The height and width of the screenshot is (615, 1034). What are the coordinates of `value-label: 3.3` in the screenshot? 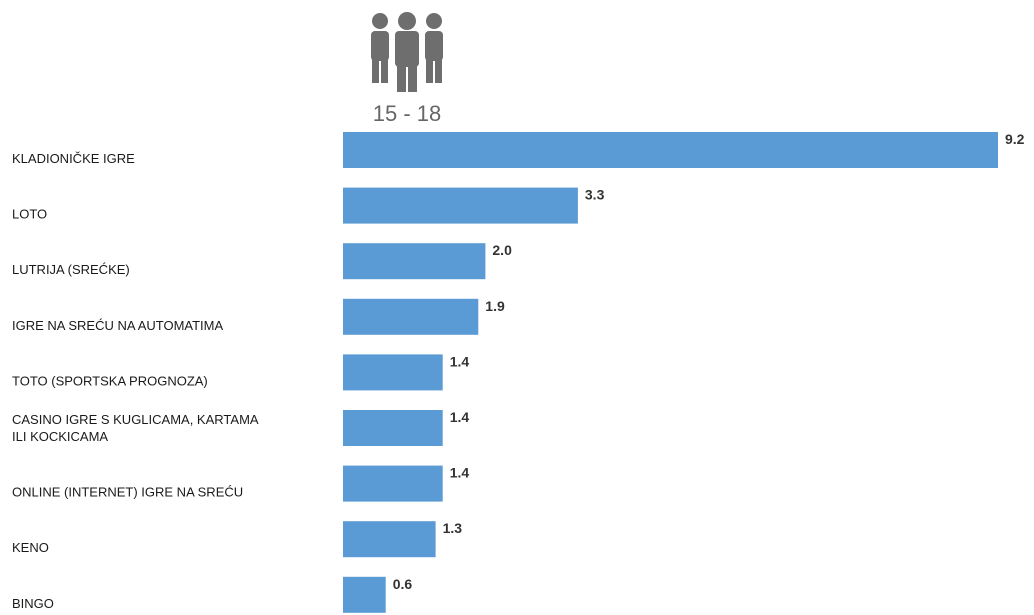 It's located at (595, 195).